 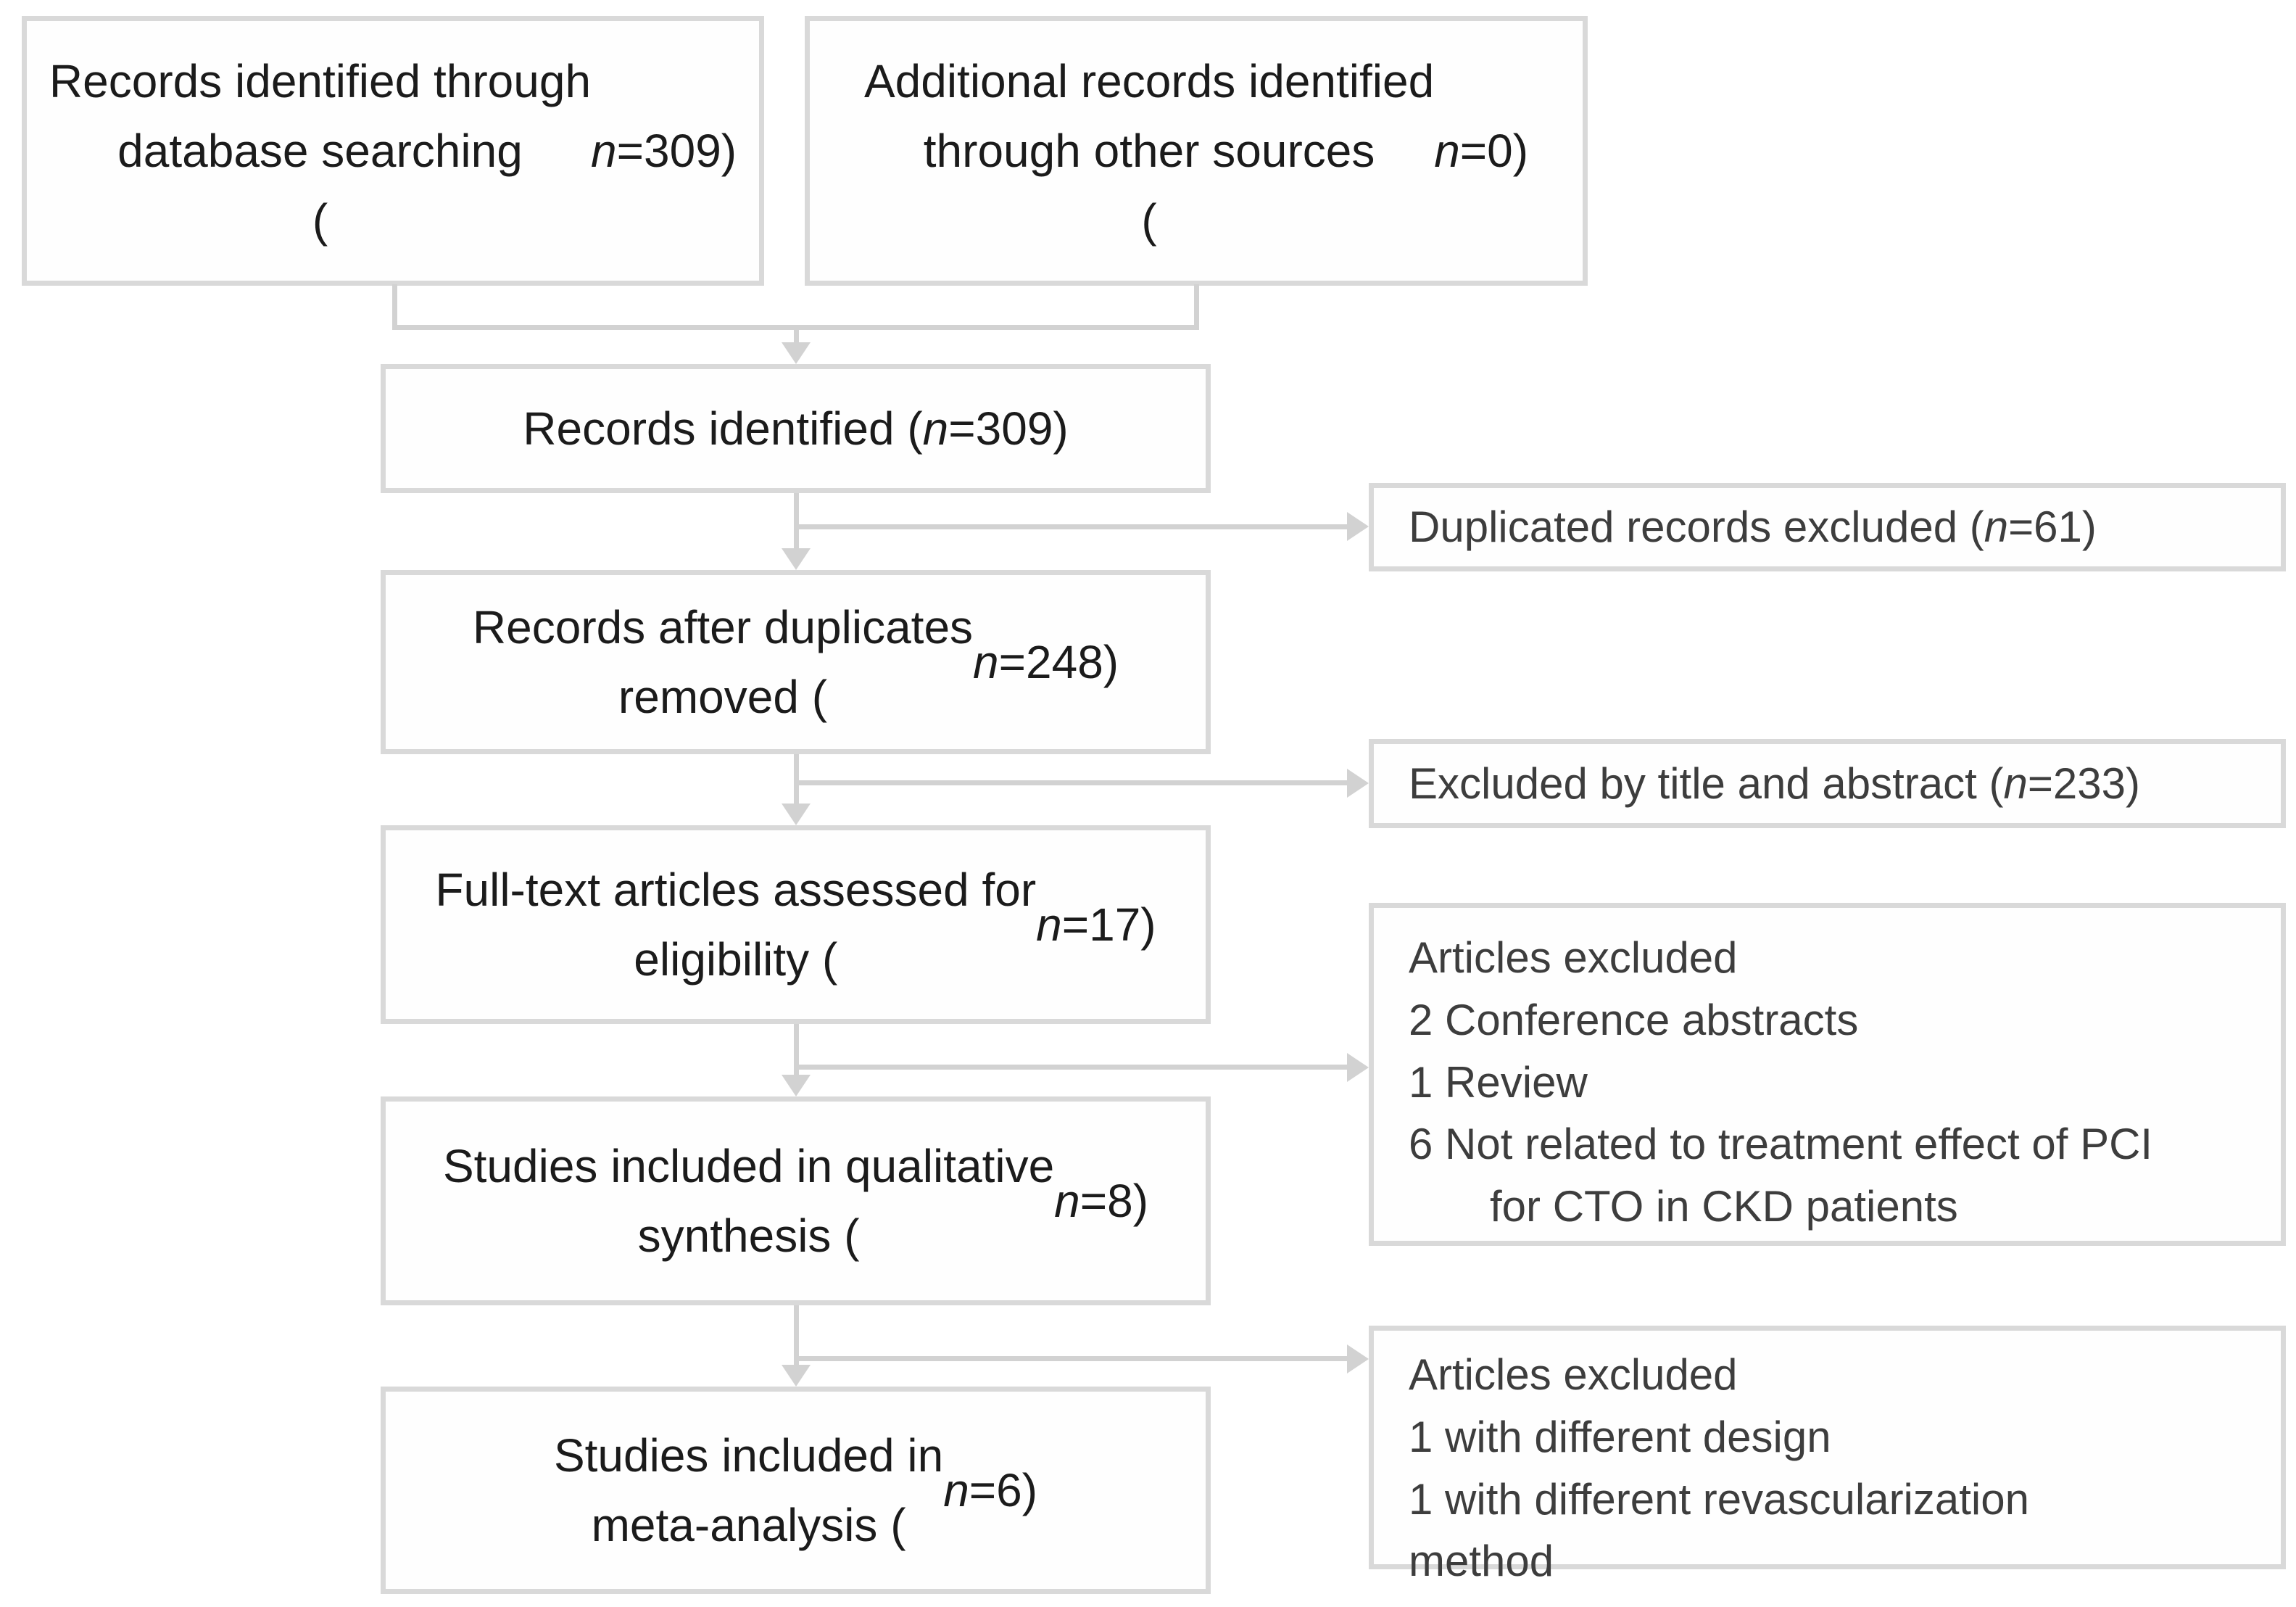 I want to click on connector-left-drop, so click(x=394, y=306).